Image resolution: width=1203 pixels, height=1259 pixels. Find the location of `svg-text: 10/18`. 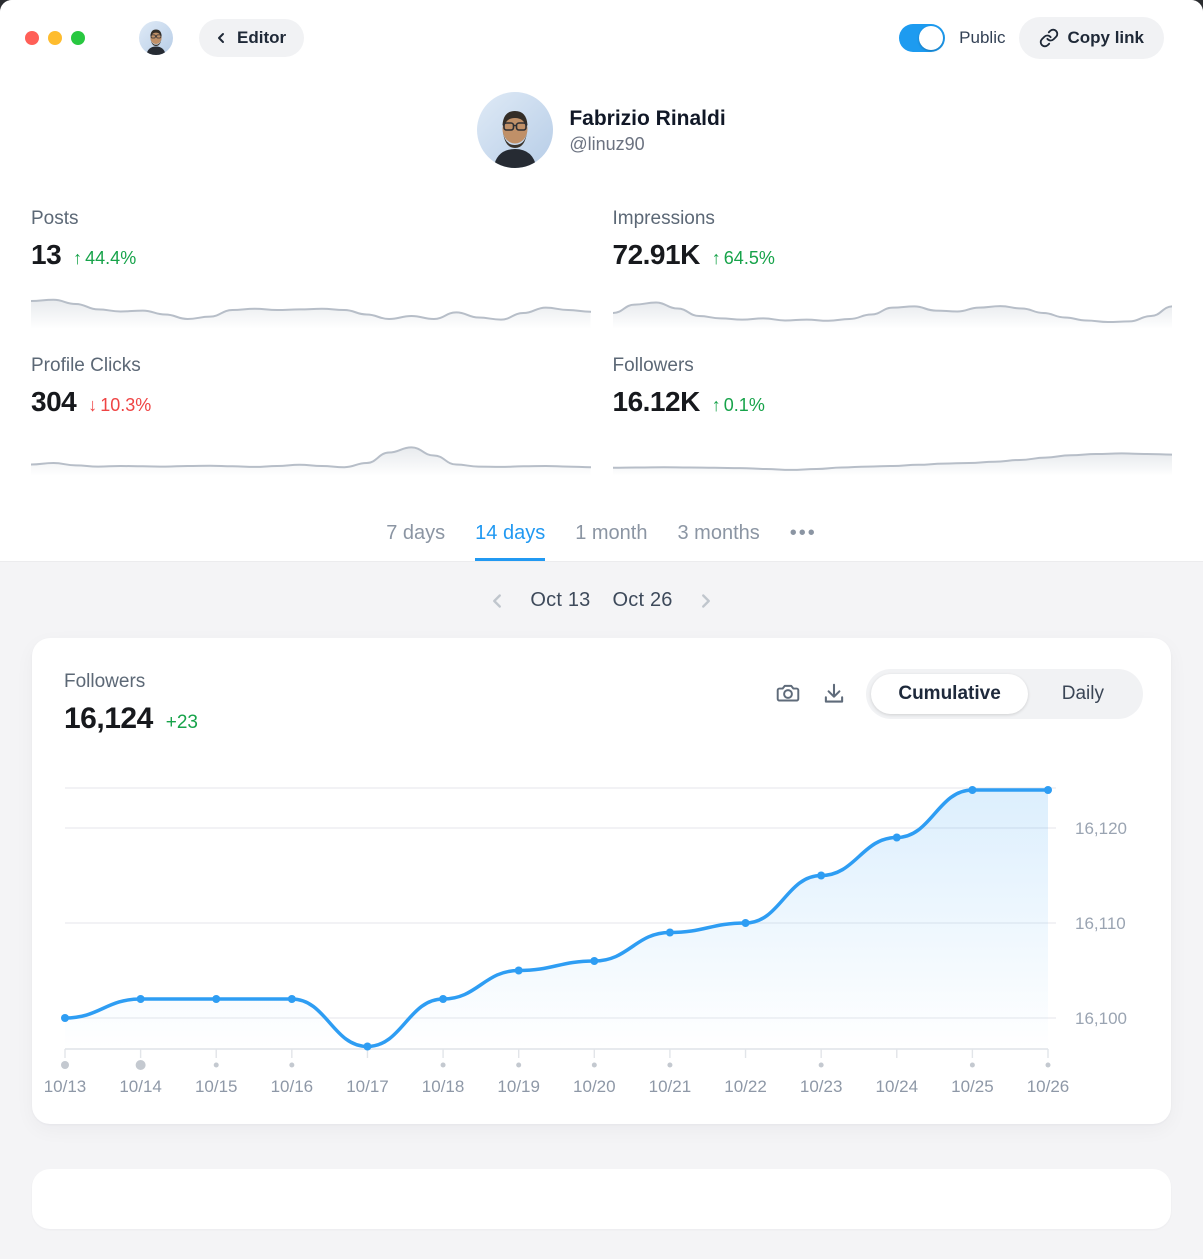

svg-text: 10/18 is located at coordinates (443, 1086).